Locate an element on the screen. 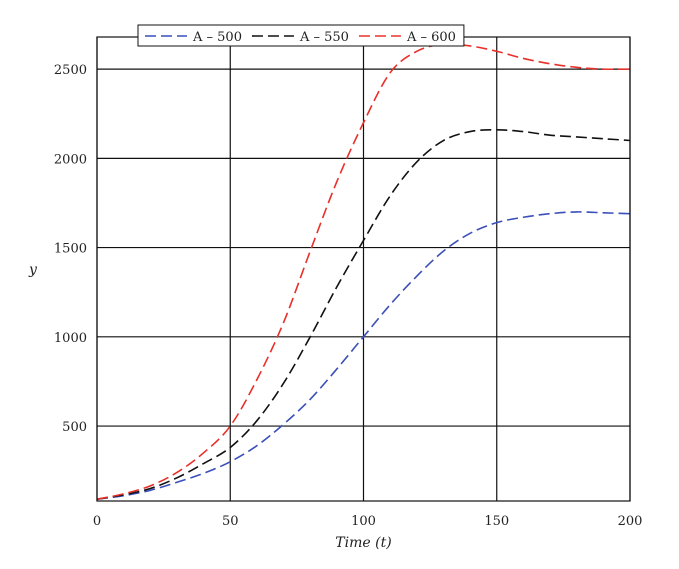 Image resolution: width=679 pixels, height=569 pixels. y-tick-label: 1000 is located at coordinates (70, 338).